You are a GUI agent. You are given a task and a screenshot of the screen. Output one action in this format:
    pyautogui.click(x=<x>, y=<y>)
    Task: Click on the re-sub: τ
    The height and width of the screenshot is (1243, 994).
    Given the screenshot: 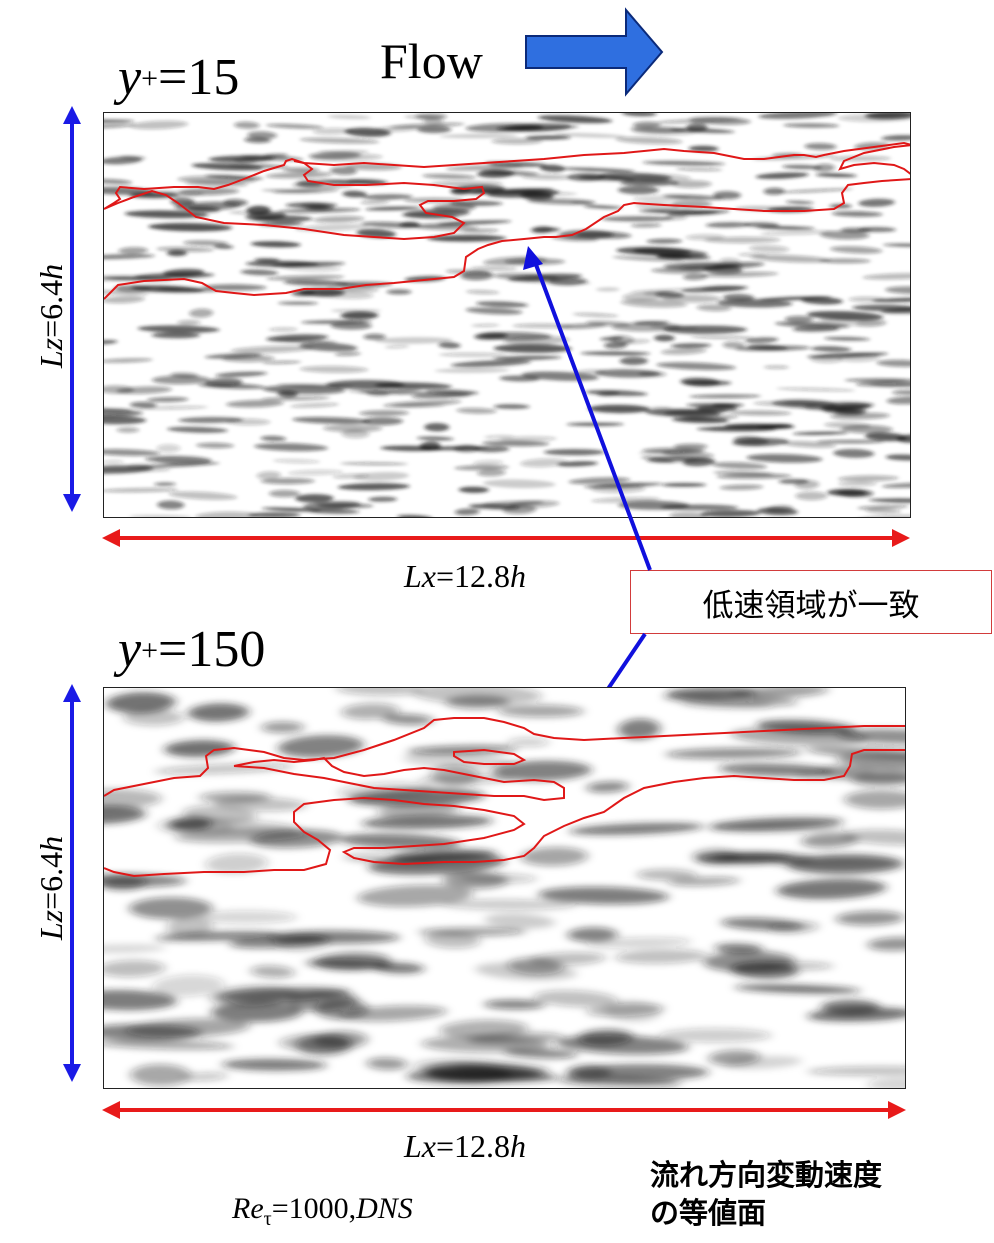 What is the action you would take?
    pyautogui.click(x=267, y=1219)
    